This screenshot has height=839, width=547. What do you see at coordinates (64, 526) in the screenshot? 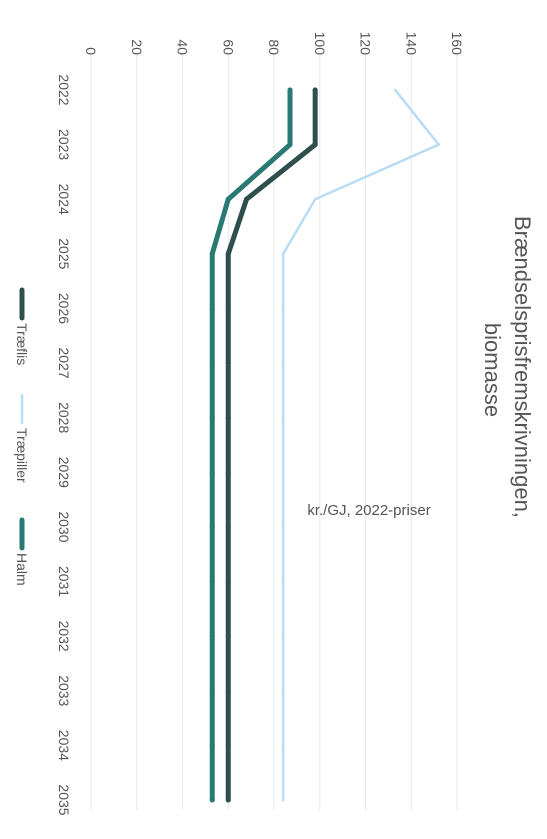
I see `x-tick-label: 2030` at bounding box center [64, 526].